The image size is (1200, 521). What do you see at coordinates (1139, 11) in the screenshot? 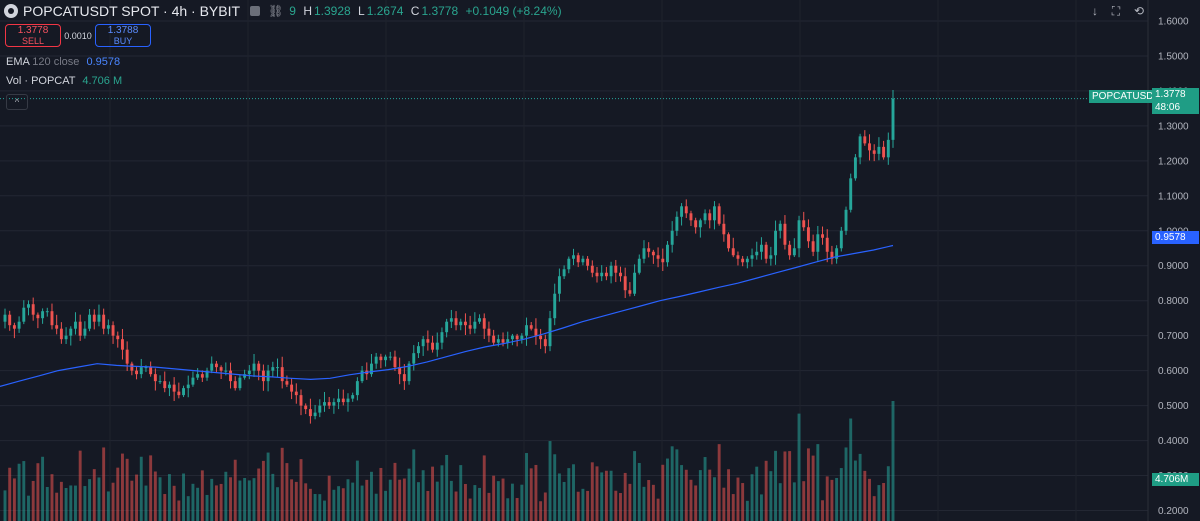
I see `screenshot-icon: ⟲` at bounding box center [1139, 11].